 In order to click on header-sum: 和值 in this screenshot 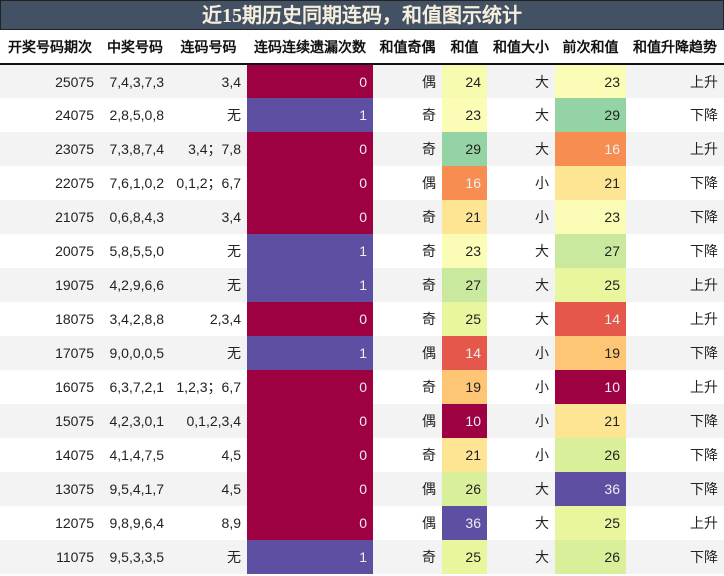, I will do `click(464, 47)`.